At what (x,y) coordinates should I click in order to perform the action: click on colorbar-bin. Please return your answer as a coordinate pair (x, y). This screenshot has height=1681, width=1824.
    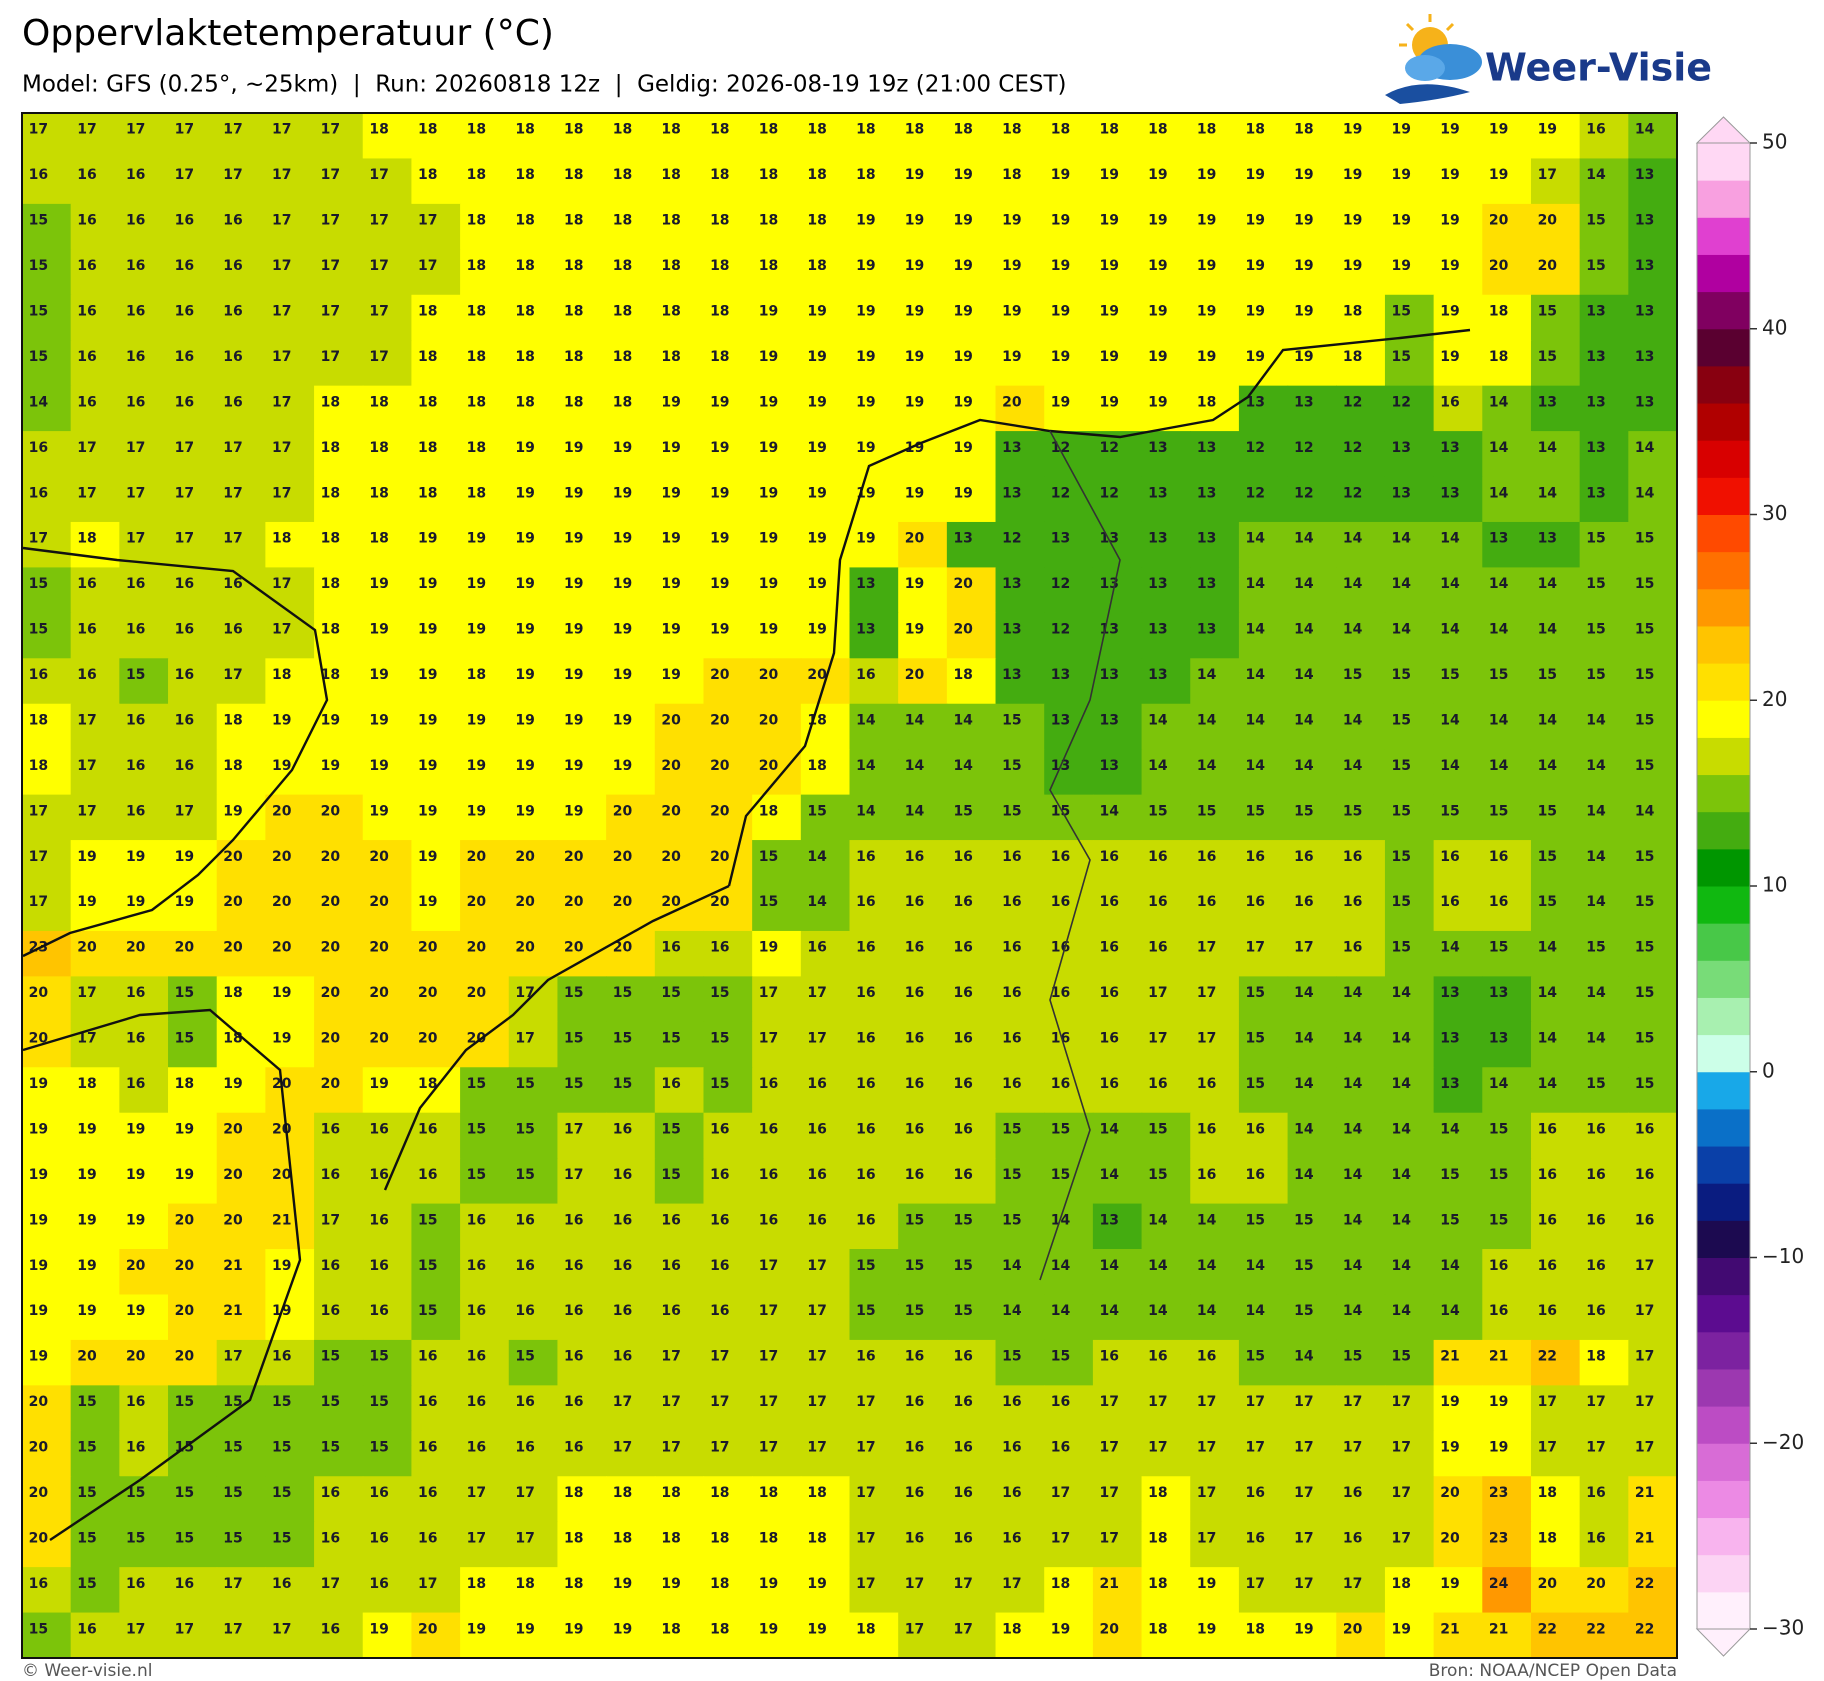
    Looking at the image, I should click on (1723, 496).